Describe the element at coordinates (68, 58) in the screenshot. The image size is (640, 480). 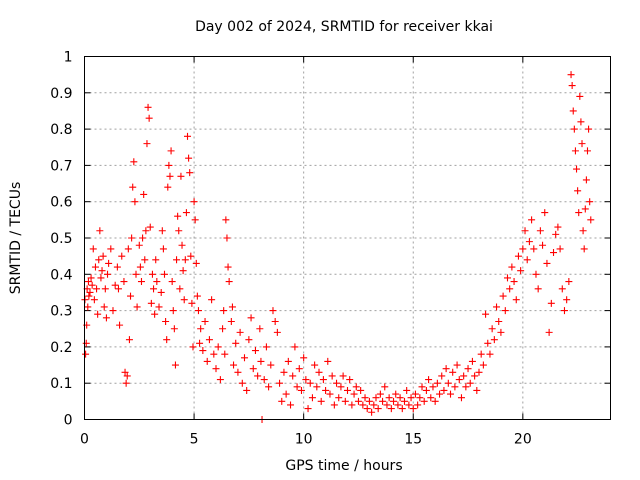
I see `y-tick-label: 1` at that location.